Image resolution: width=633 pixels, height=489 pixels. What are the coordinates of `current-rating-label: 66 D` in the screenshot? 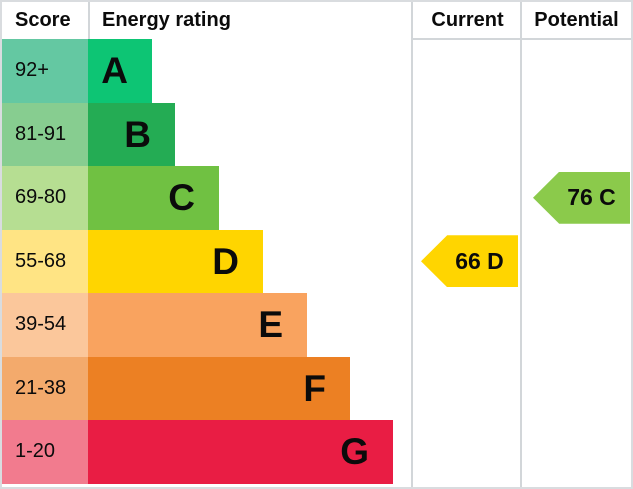 It's located at (479, 260).